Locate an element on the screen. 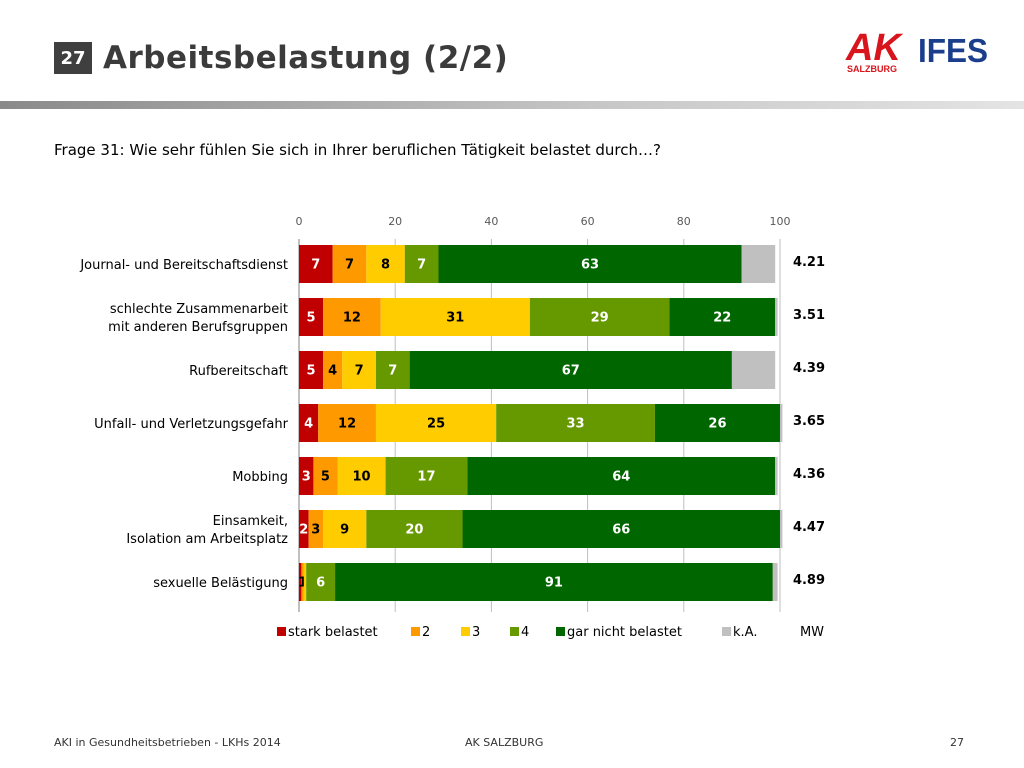 The width and height of the screenshot is (1024, 768). x-tick-label: 0 is located at coordinates (299, 221).